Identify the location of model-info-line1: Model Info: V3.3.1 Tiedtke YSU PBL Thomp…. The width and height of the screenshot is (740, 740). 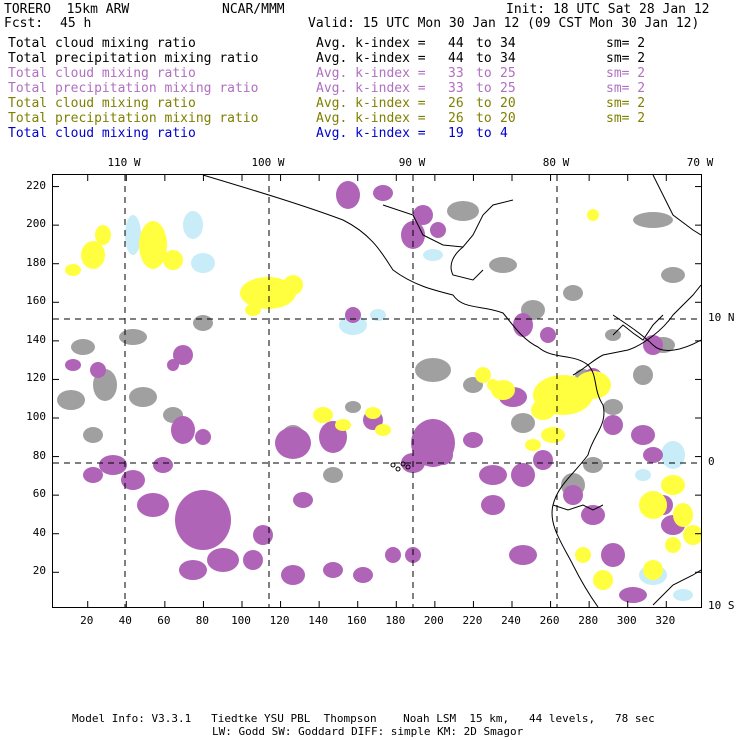
(363, 718).